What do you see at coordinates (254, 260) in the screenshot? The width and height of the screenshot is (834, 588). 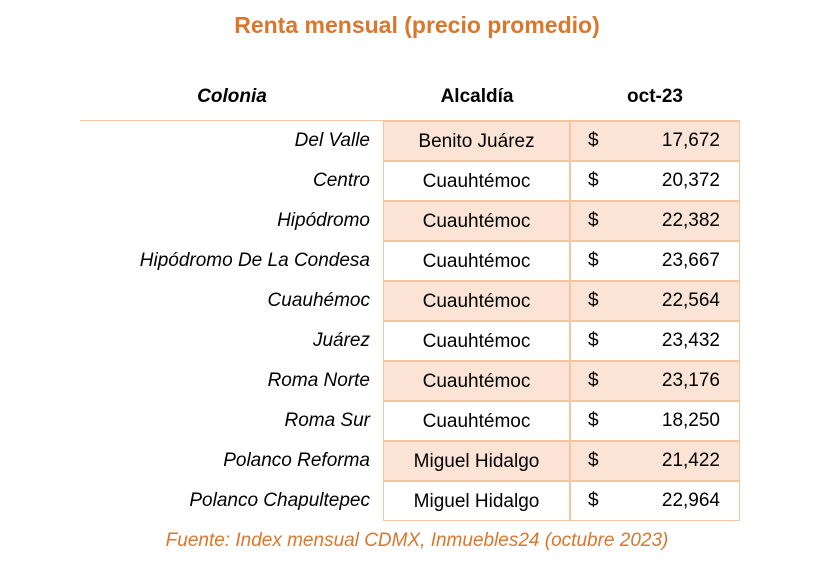 I see `colonia-cell: Hipódromo De La Condesa` at bounding box center [254, 260].